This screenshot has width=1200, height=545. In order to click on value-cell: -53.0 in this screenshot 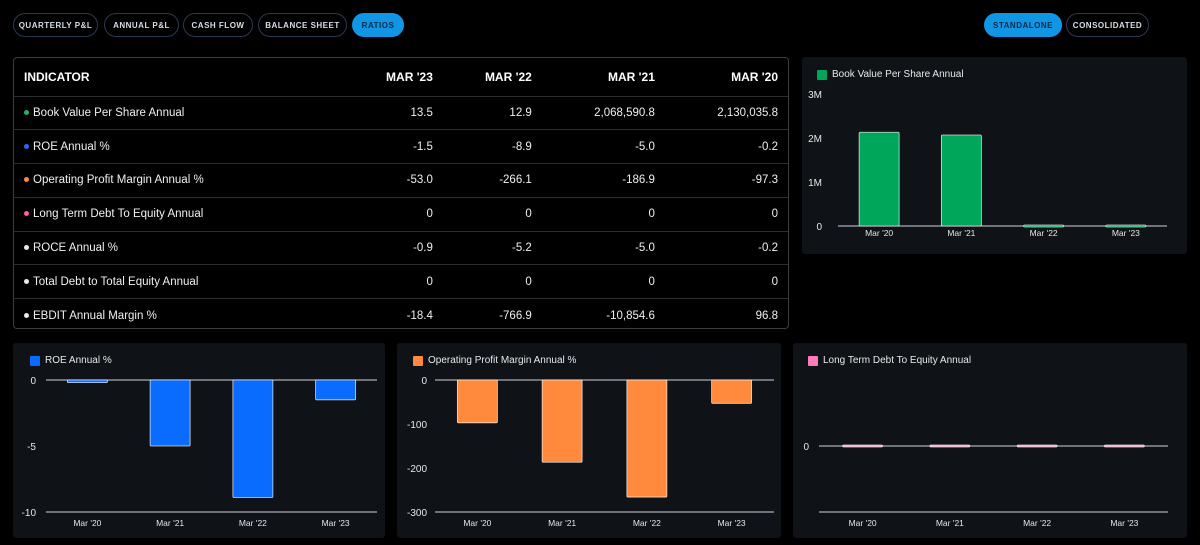, I will do `click(393, 180)`.